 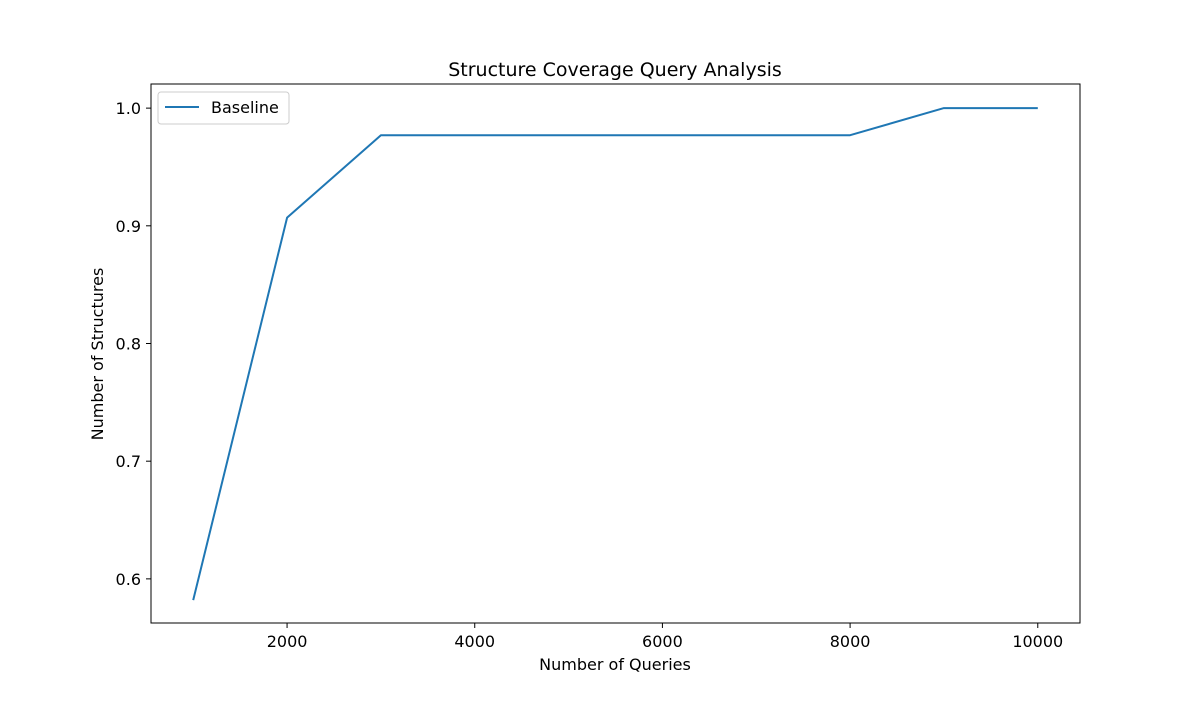 I want to click on y-tick-label: 0.8, so click(x=128, y=343).